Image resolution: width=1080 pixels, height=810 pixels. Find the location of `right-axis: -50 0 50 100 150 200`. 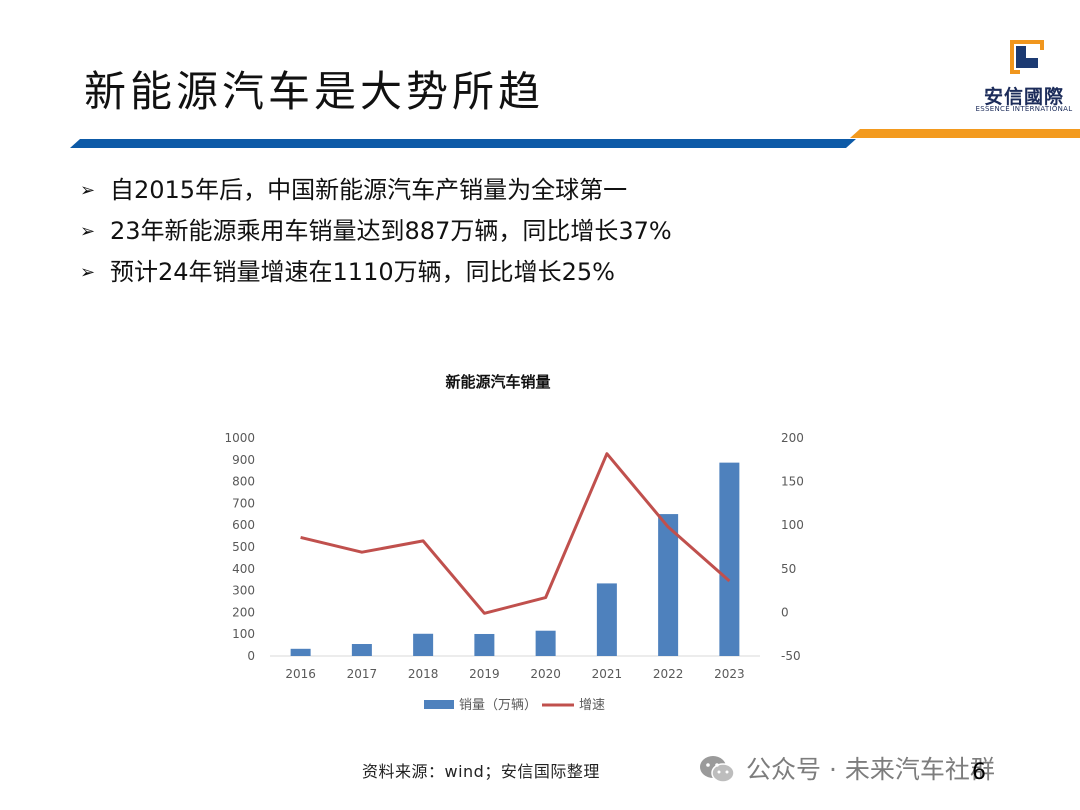

right-axis: -50 0 50 100 150 200 is located at coordinates (792, 547).